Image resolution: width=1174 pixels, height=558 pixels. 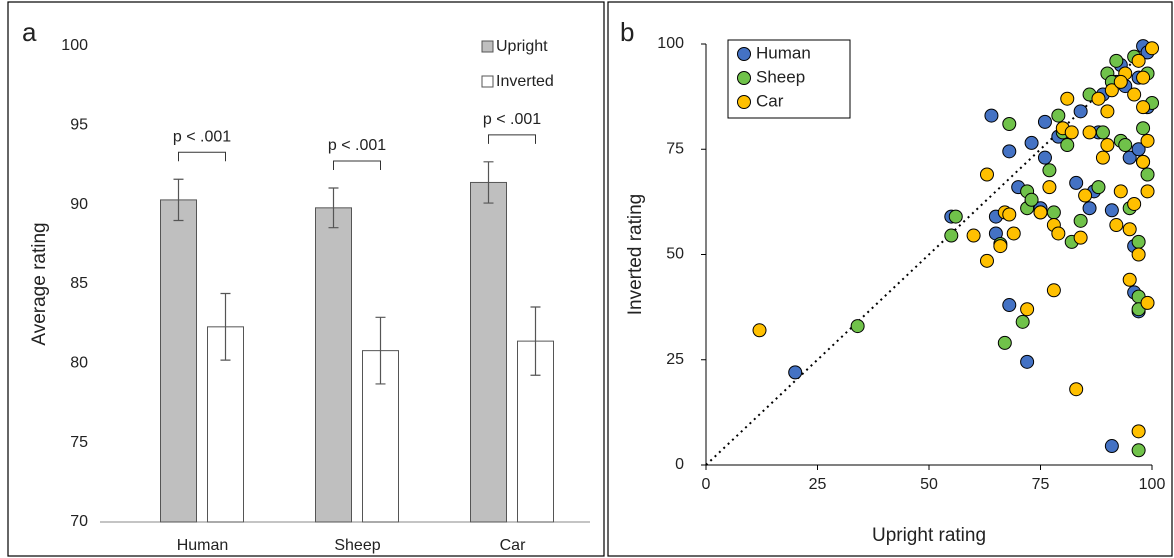 What do you see at coordinates (79, 204) in the screenshot?
I see `y-tick-label: 90` at bounding box center [79, 204].